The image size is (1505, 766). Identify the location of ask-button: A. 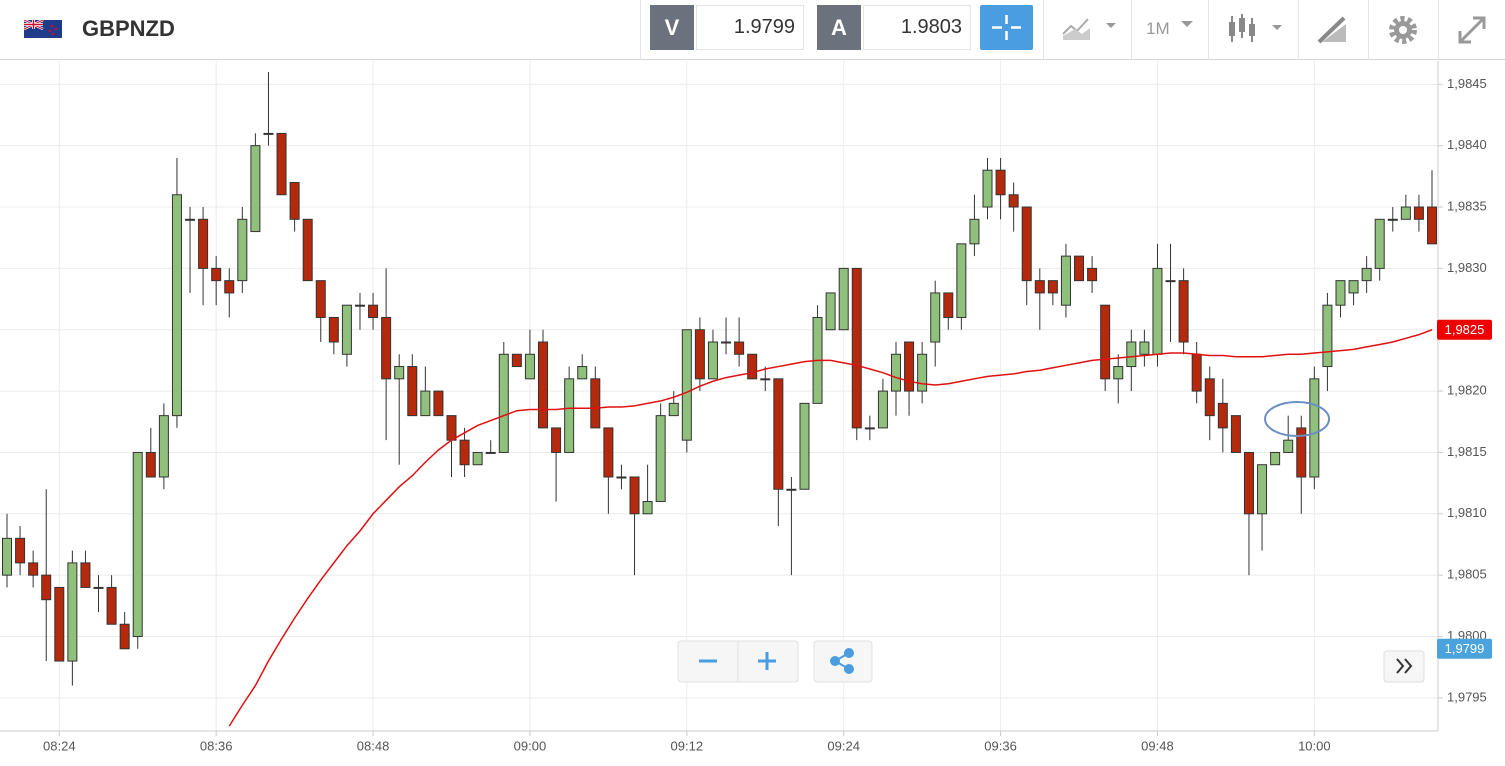
(839, 27).